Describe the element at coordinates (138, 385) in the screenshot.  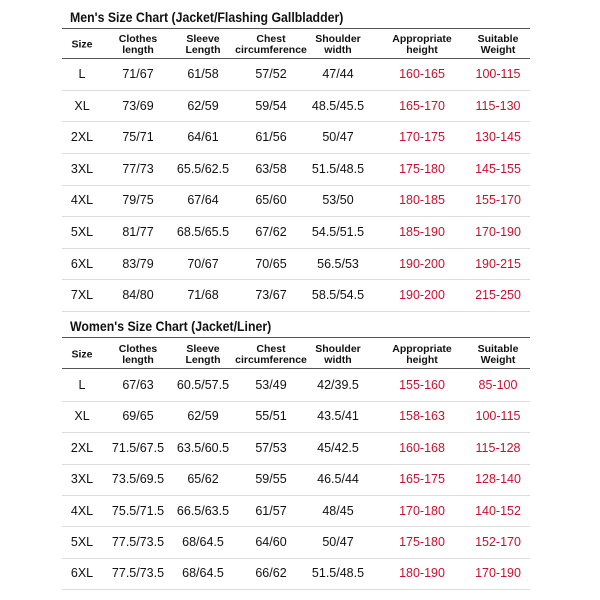
I see `table-cell: 67/63` at that location.